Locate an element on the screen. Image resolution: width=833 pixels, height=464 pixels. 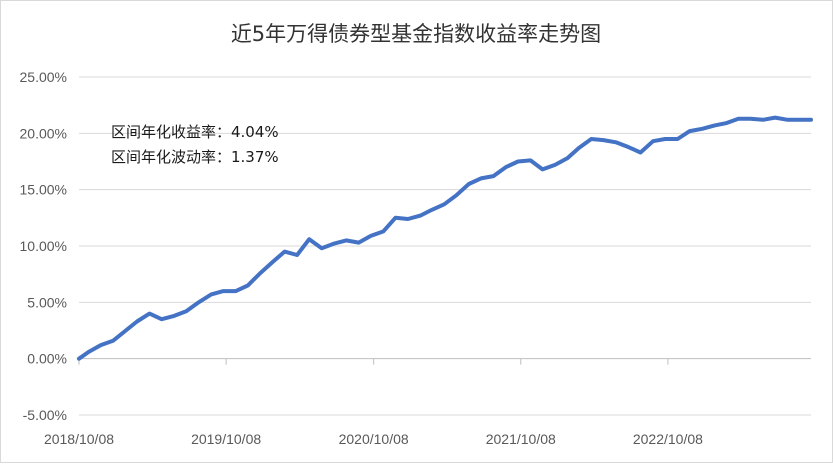
chart-title: 近5年万得债券型基金指数收益率走势图 is located at coordinates (416, 34).